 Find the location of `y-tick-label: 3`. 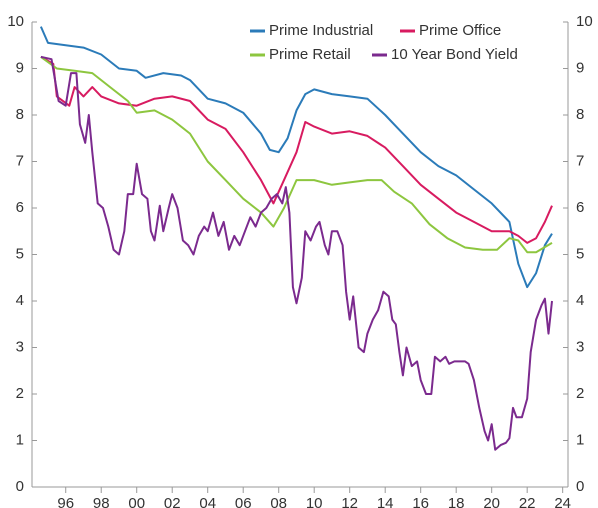

y-tick-label: 3 is located at coordinates (20, 346).